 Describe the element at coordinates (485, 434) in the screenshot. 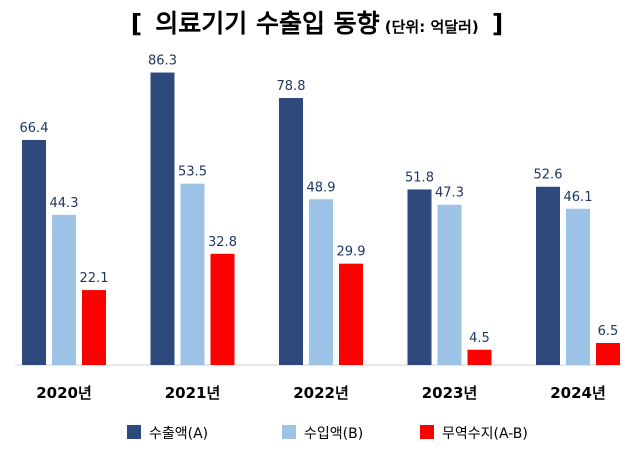

I see `legend-label: 무역수지(A-B)` at that location.